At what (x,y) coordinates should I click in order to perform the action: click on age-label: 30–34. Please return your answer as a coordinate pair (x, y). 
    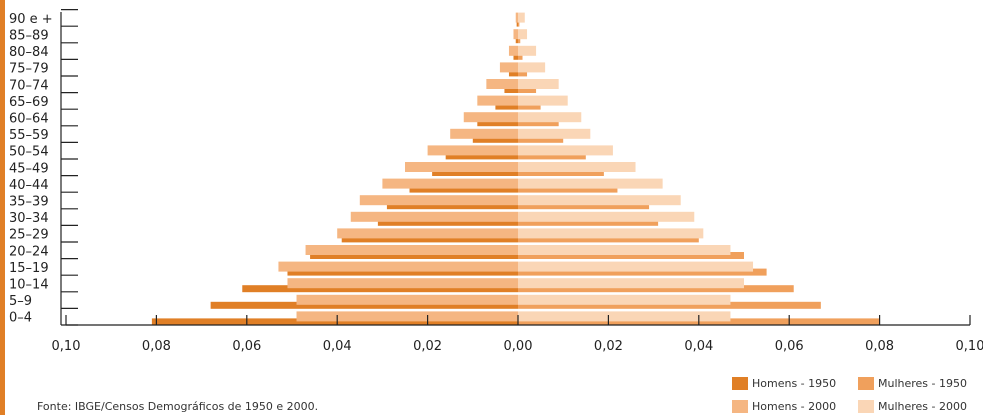
    Looking at the image, I should click on (29, 218).